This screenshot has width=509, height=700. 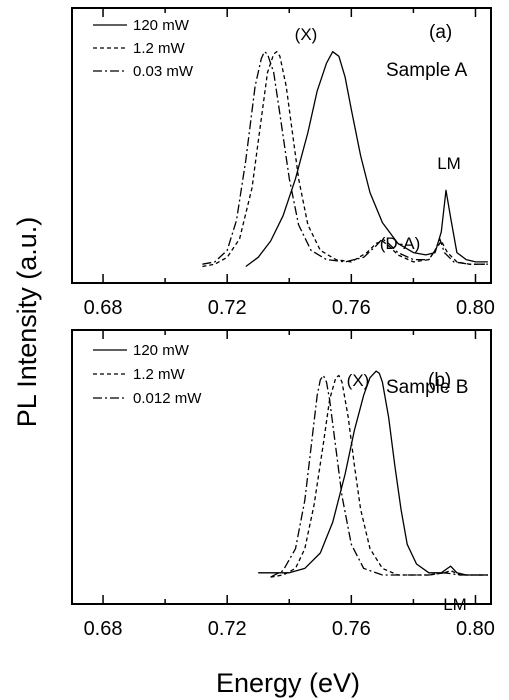 I want to click on y-axis-title: PL Intensity (a.u.), so click(x=27, y=322).